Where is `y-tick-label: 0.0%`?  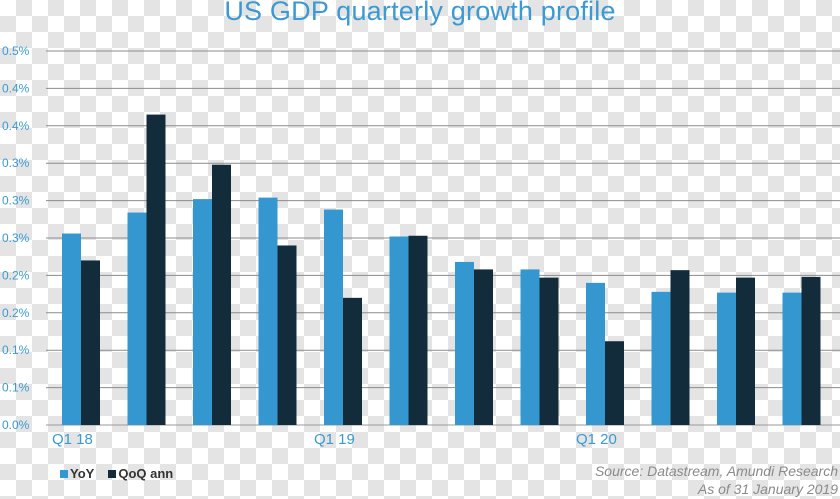
y-tick-label: 0.0% is located at coordinates (16, 425).